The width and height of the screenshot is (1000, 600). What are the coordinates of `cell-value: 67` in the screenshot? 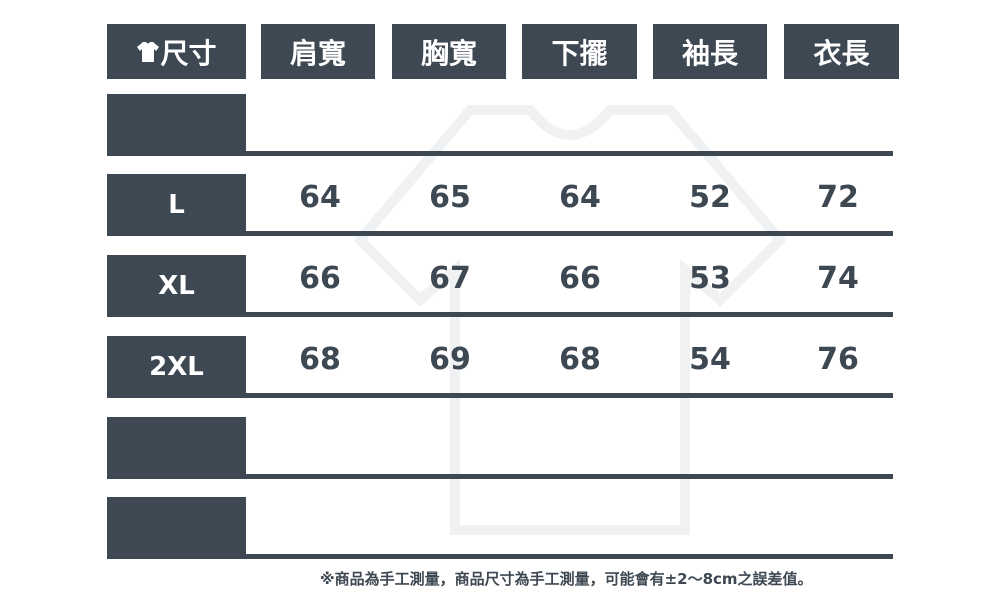 It's located at (450, 278).